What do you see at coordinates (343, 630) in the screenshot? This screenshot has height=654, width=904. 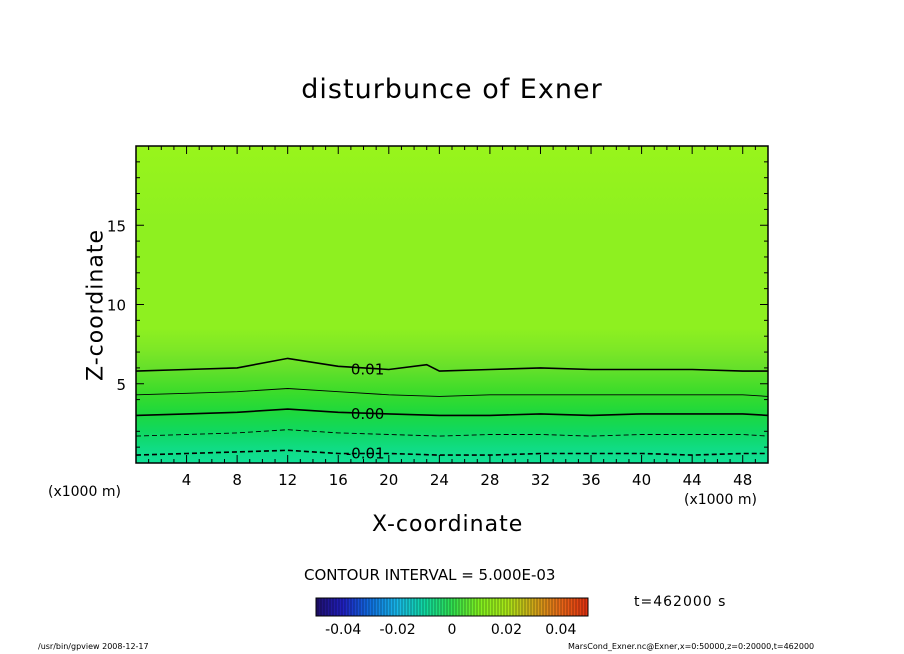 I see `colorbar-tick-label-0: -0.04` at bounding box center [343, 630].